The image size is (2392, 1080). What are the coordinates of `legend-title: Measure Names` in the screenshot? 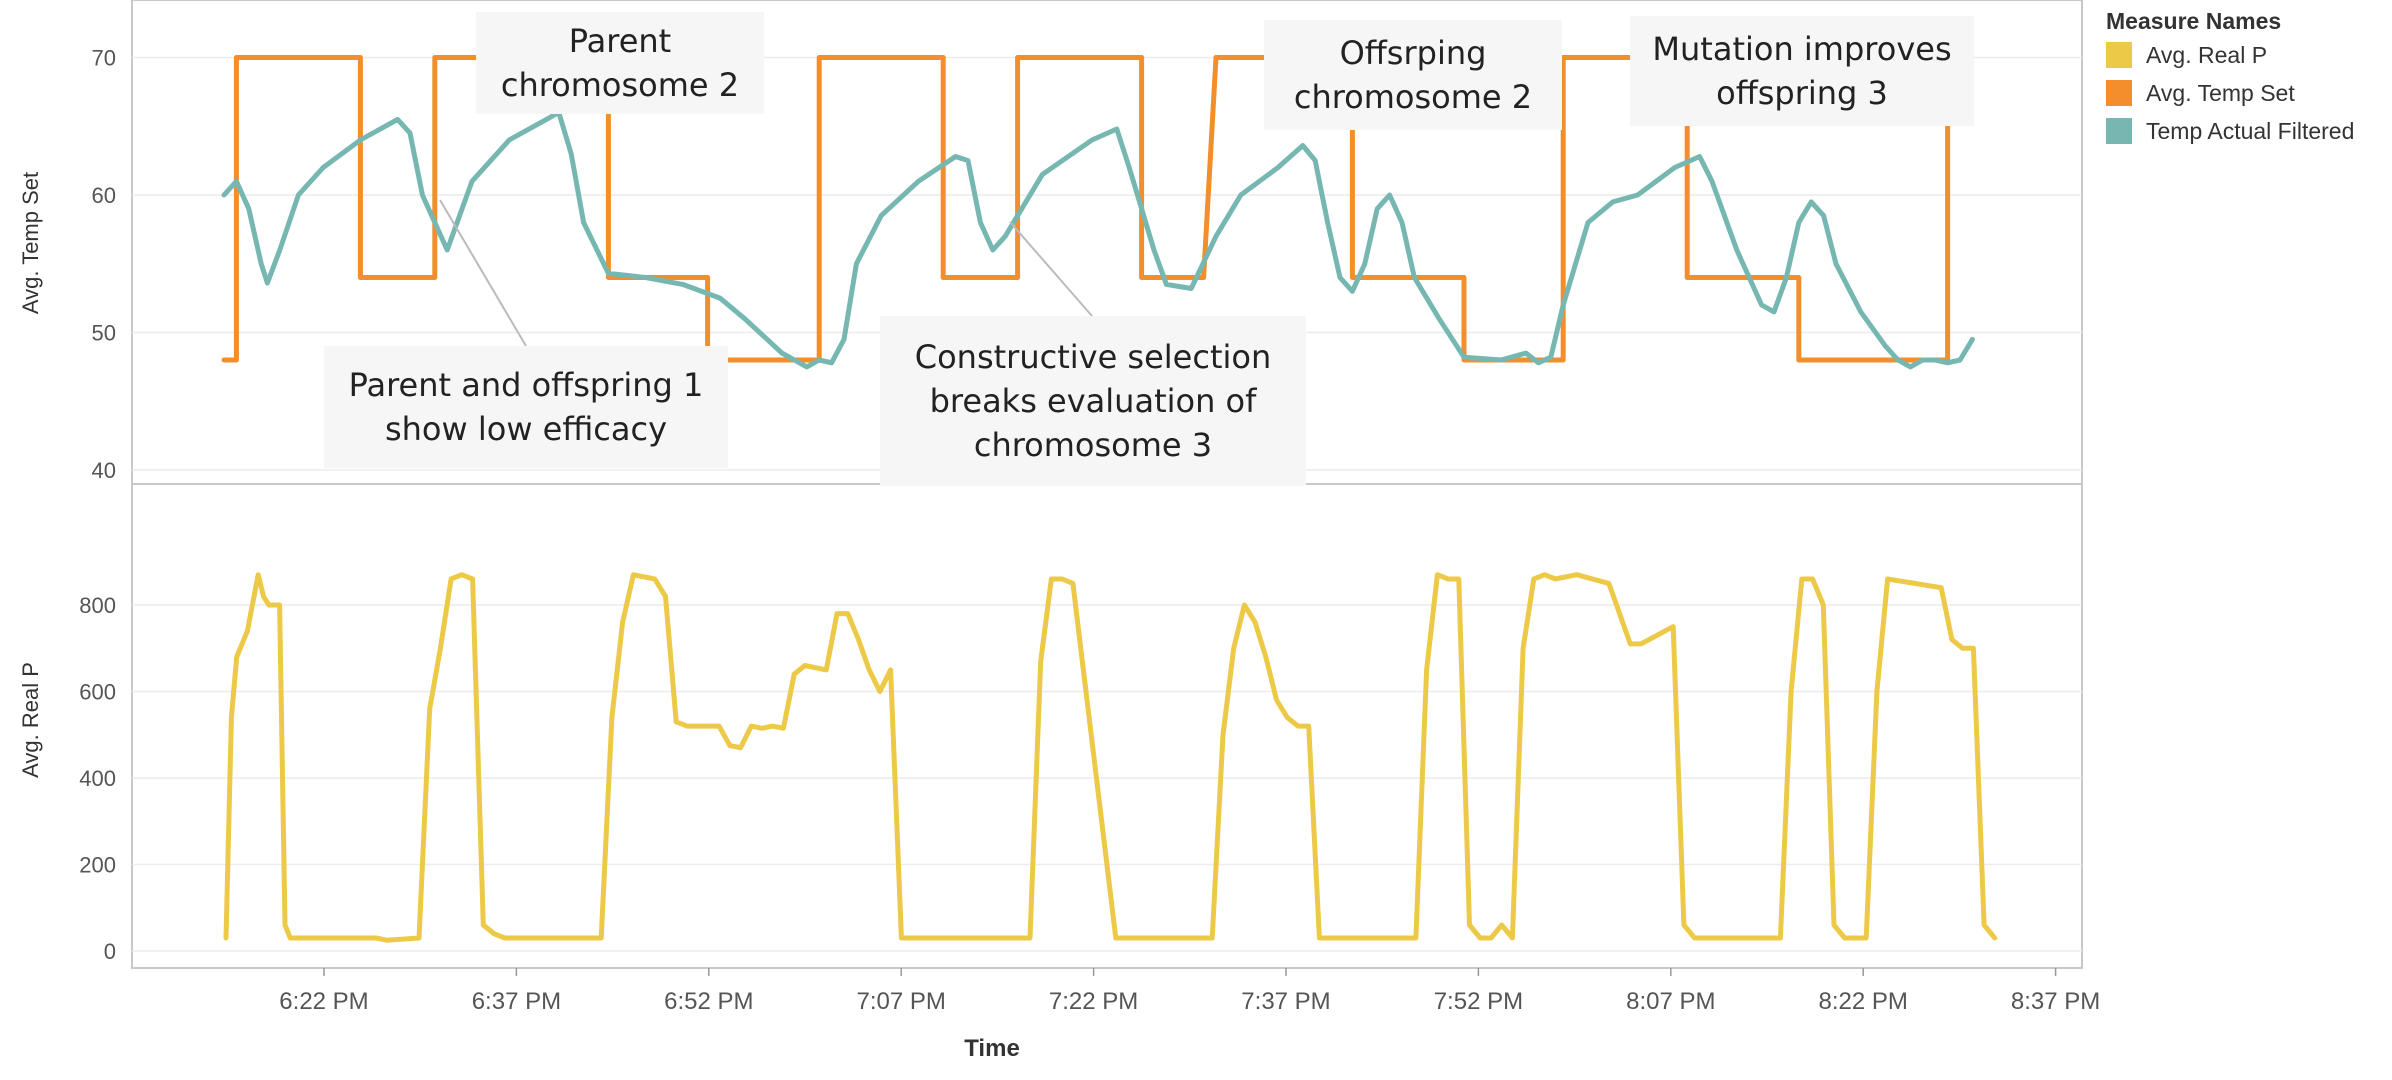 It's located at (2194, 21).